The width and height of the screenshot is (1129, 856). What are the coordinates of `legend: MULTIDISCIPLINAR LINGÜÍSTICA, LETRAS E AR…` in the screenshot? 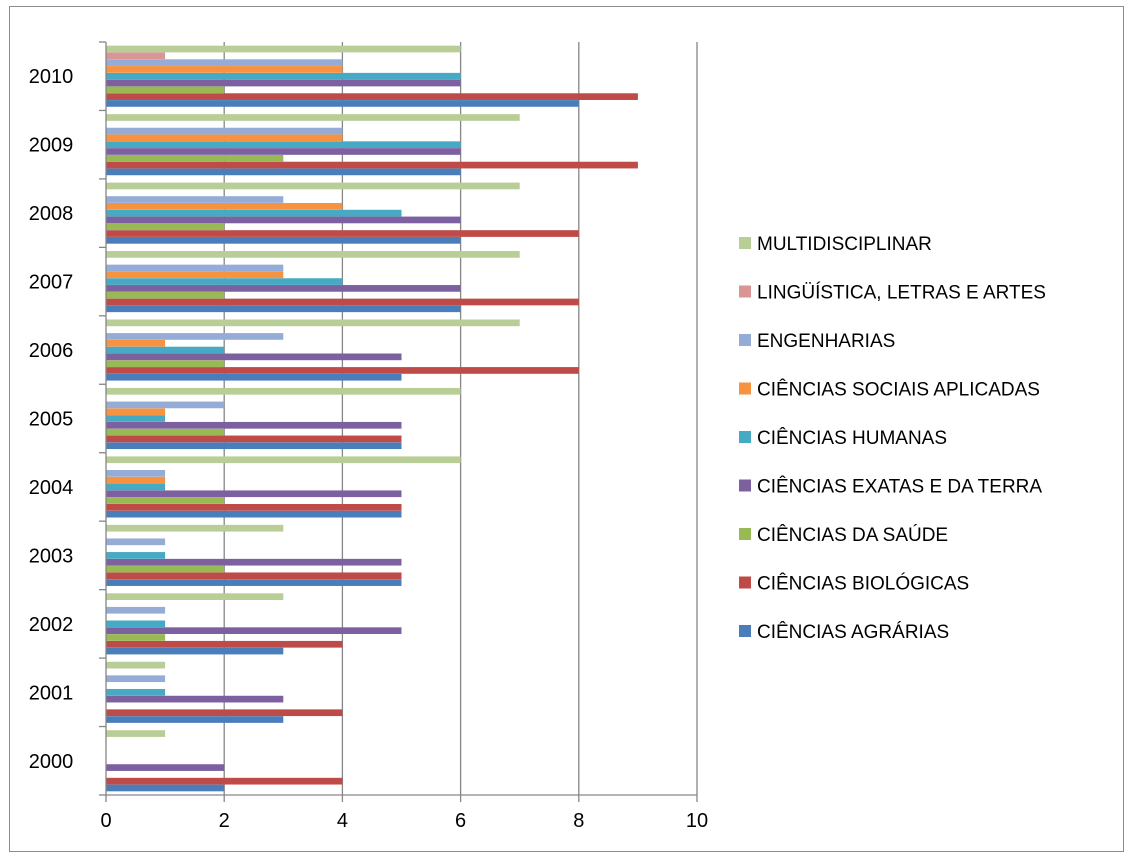 It's located at (892, 438).